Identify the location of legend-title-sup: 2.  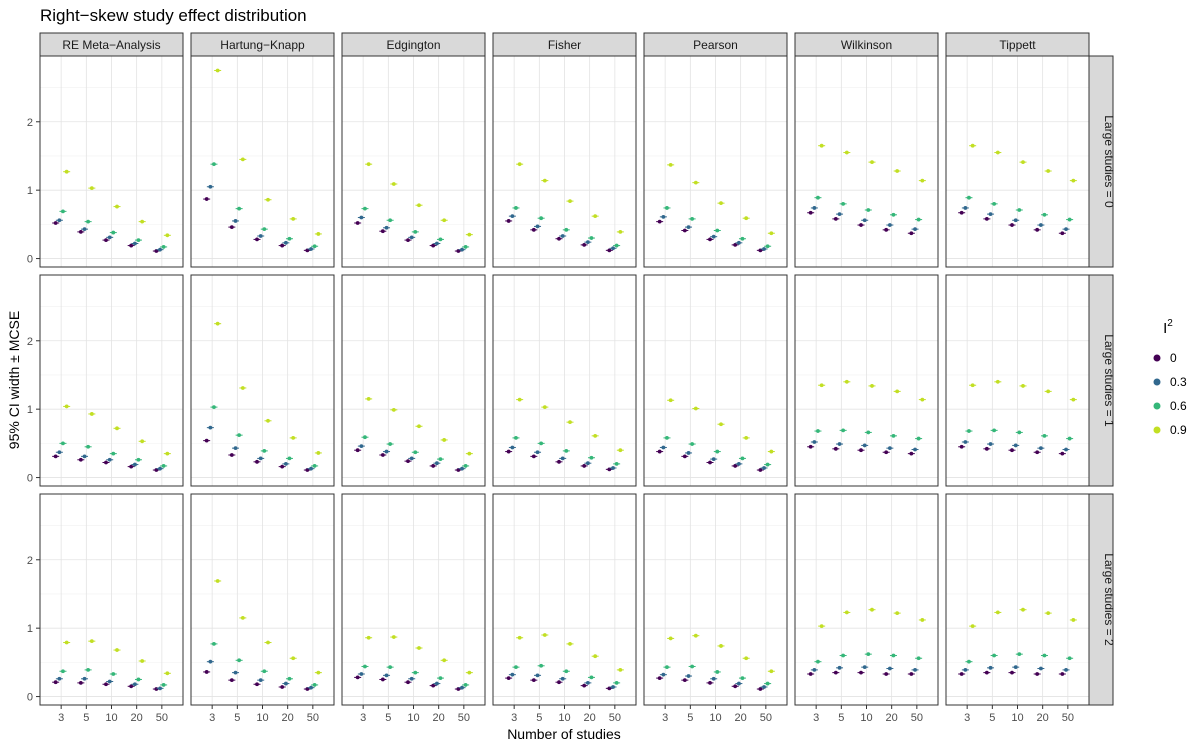
(1170, 323).